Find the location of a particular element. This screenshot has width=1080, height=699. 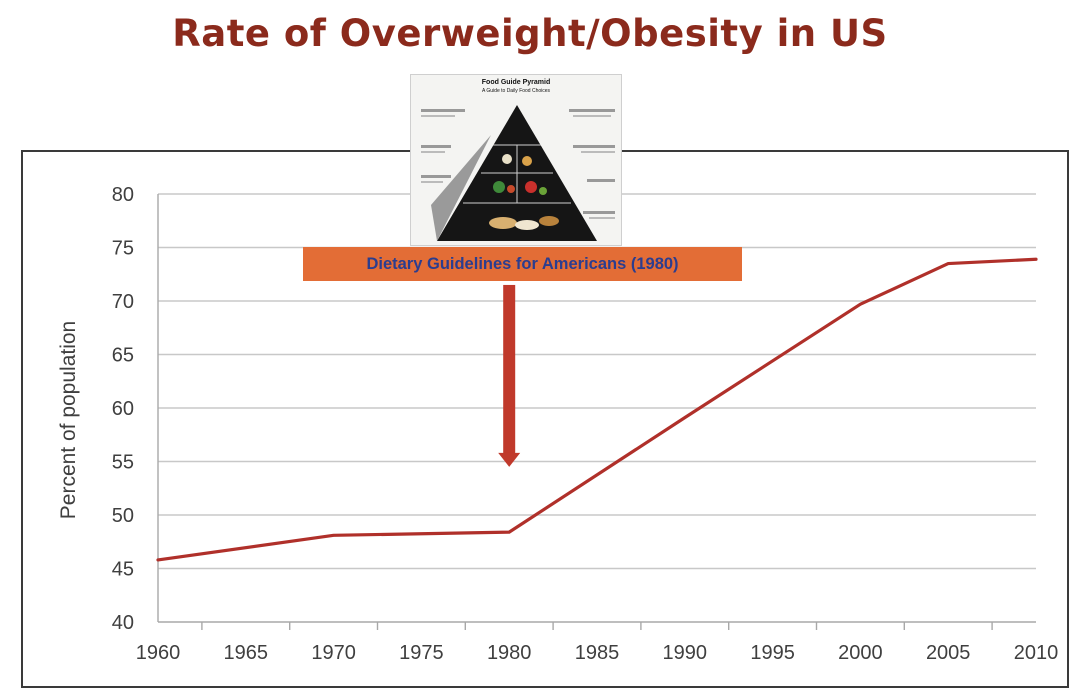

annotation-box: Dietary Guidelines for Americans (1980) is located at coordinates (522, 264).